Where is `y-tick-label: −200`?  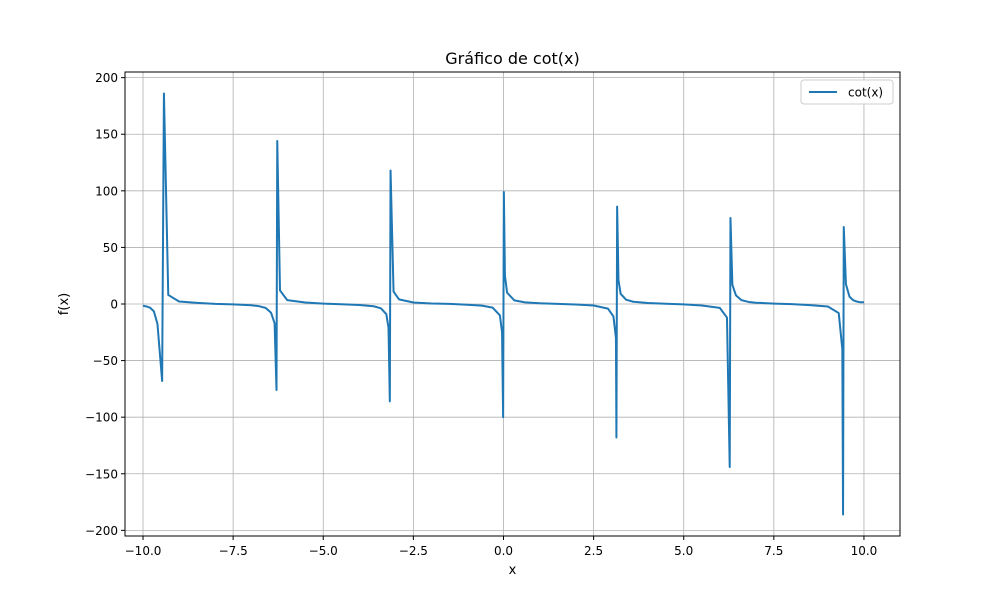 y-tick-label: −200 is located at coordinates (101, 531).